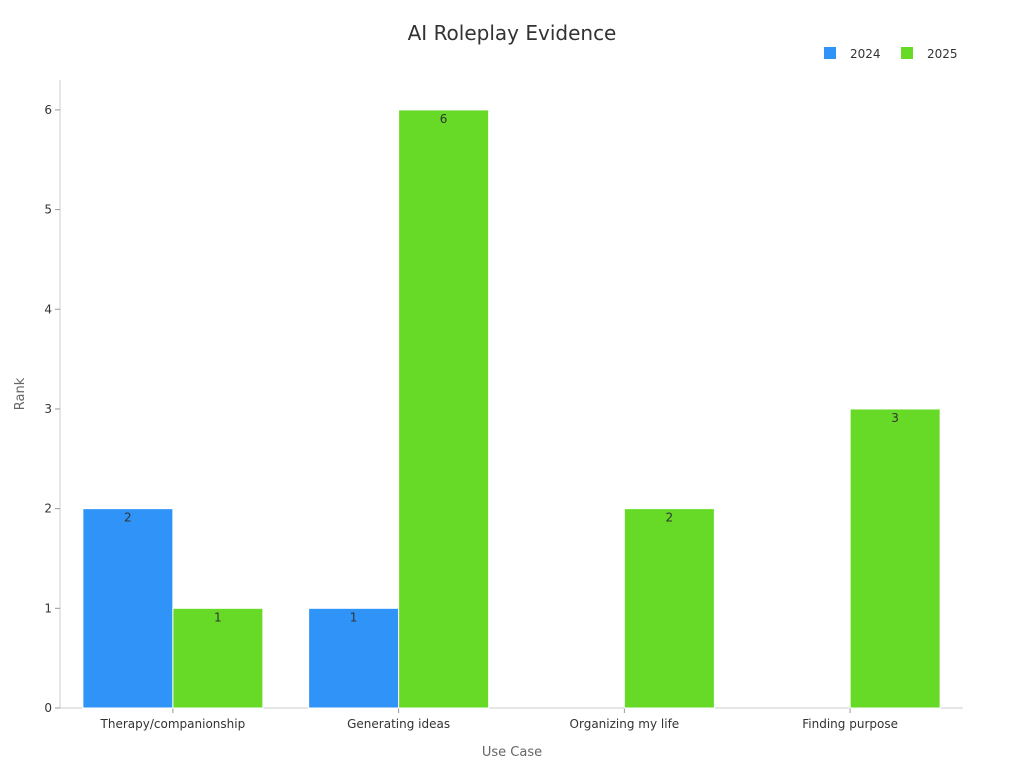  What do you see at coordinates (20, 393) in the screenshot?
I see `y-axis-label: Rank` at bounding box center [20, 393].